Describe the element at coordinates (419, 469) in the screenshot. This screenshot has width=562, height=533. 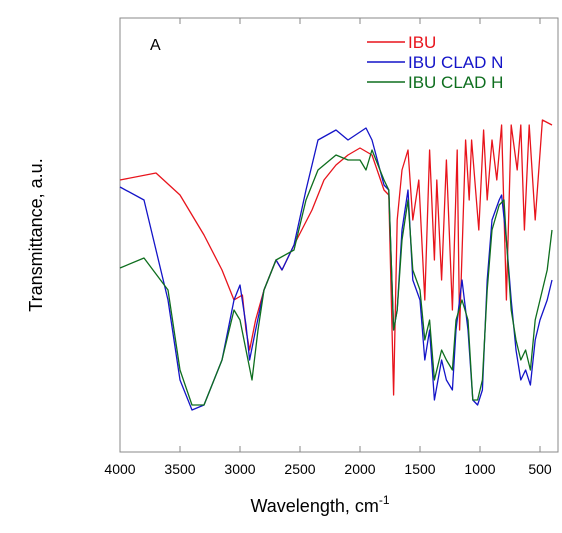
I see `x-tick-label: 1500` at that location.